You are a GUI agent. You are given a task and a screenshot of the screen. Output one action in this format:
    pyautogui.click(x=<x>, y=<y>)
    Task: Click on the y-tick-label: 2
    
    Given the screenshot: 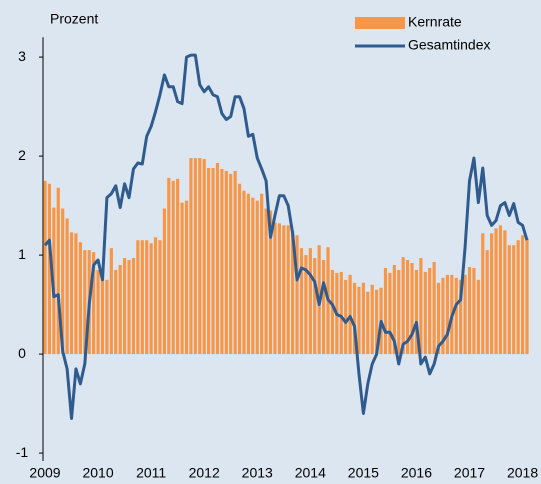 What is the action you would take?
    pyautogui.click(x=22, y=155)
    